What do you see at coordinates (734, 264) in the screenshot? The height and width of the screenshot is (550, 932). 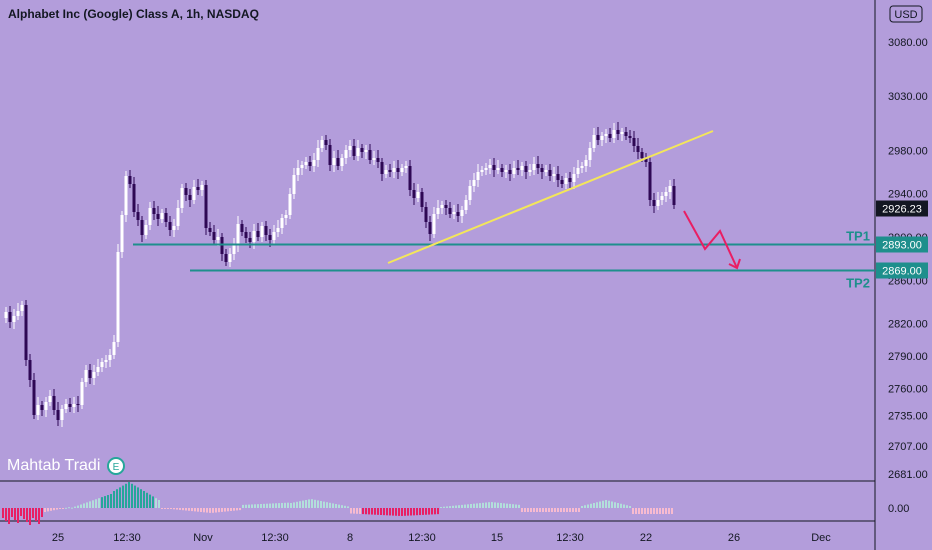 I see `projection-arrowhead` at bounding box center [734, 264].